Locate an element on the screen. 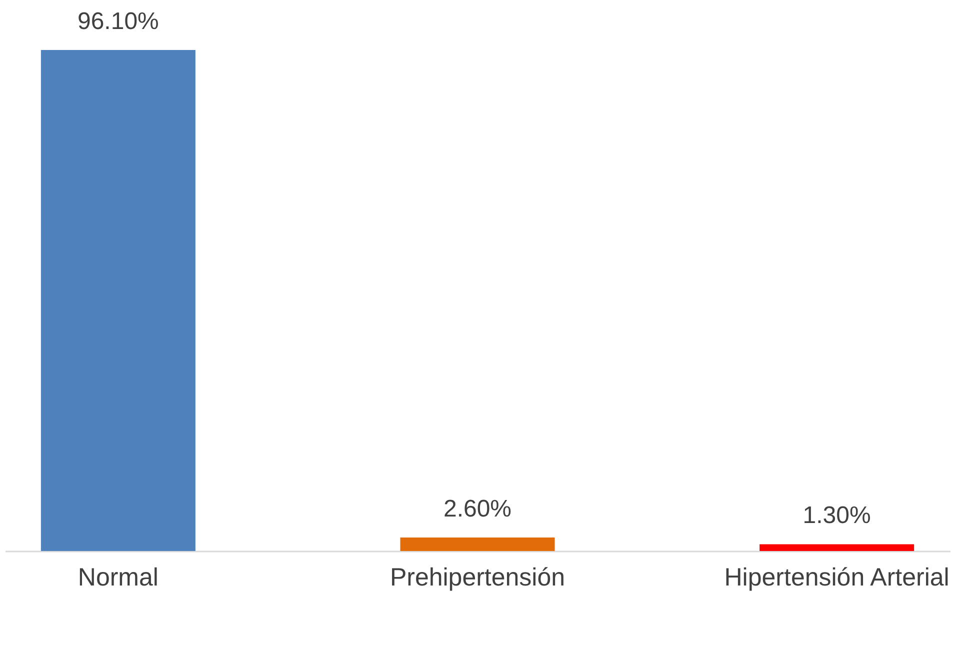 This screenshot has width=970, height=662. x-tick-label: Hipertensión Arterial is located at coordinates (837, 578).